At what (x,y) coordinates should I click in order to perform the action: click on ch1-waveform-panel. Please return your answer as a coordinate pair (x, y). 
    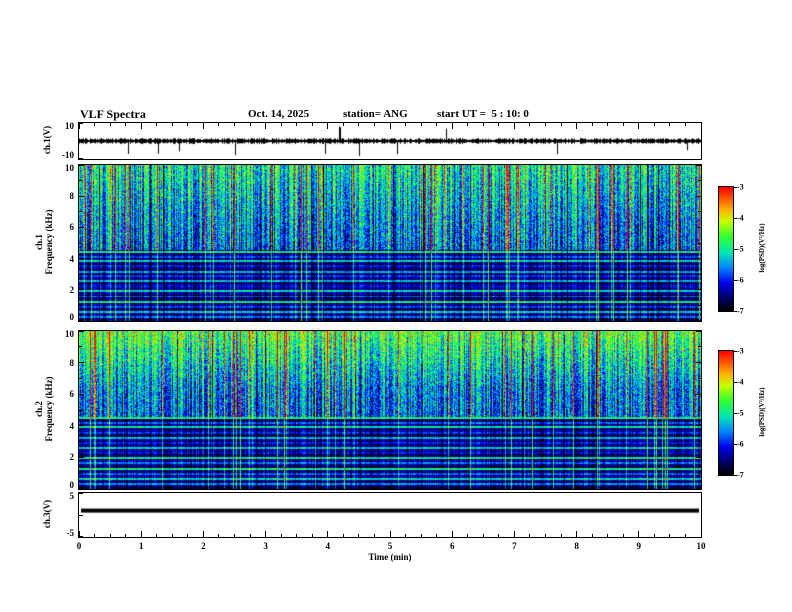
    Looking at the image, I should click on (390, 141).